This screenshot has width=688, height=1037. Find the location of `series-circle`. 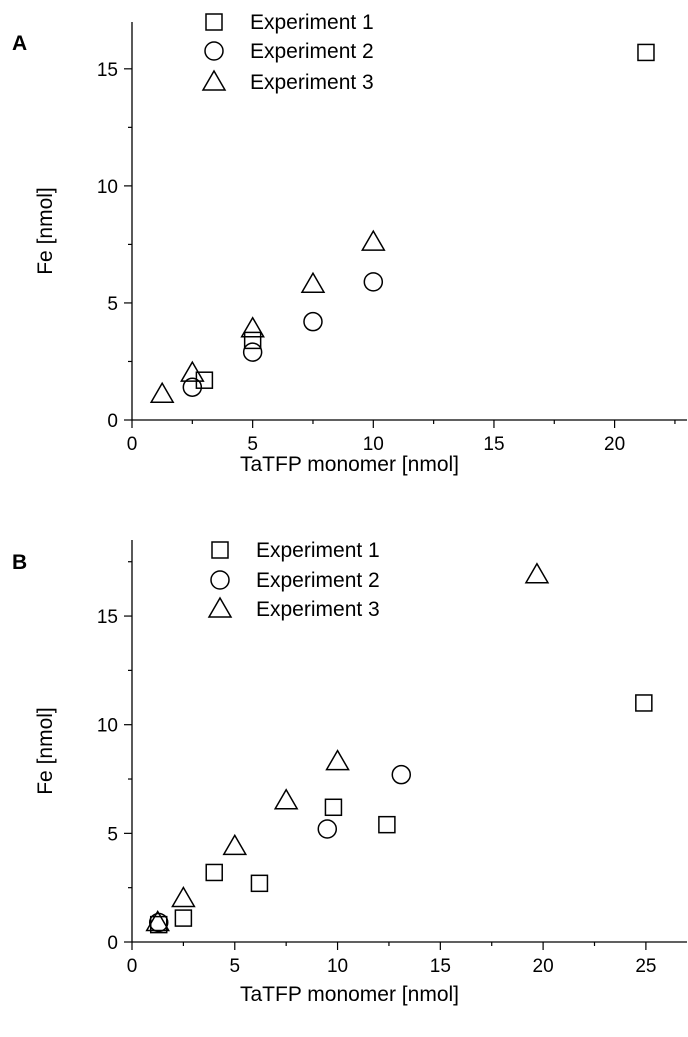

series-circle is located at coordinates (283, 334).